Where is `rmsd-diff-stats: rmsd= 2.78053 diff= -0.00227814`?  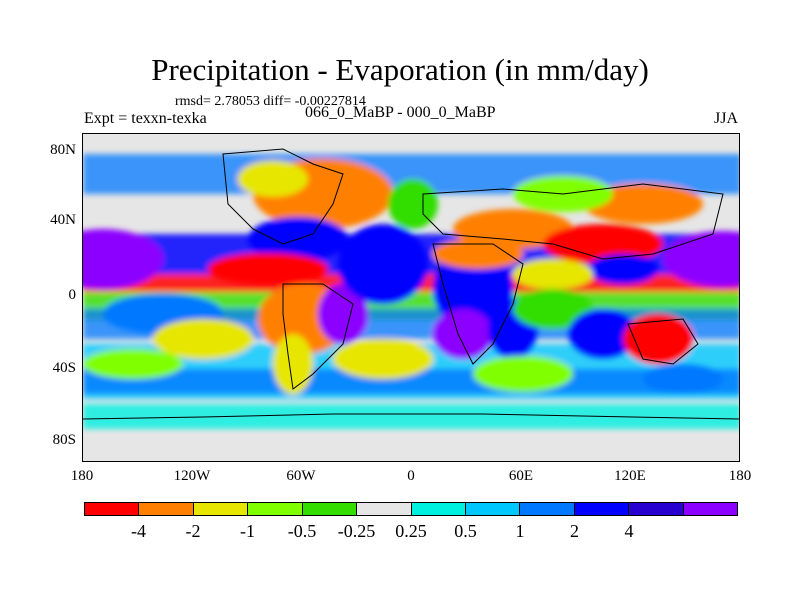 rmsd-diff-stats: rmsd= 2.78053 diff= -0.00227814 is located at coordinates (270, 101).